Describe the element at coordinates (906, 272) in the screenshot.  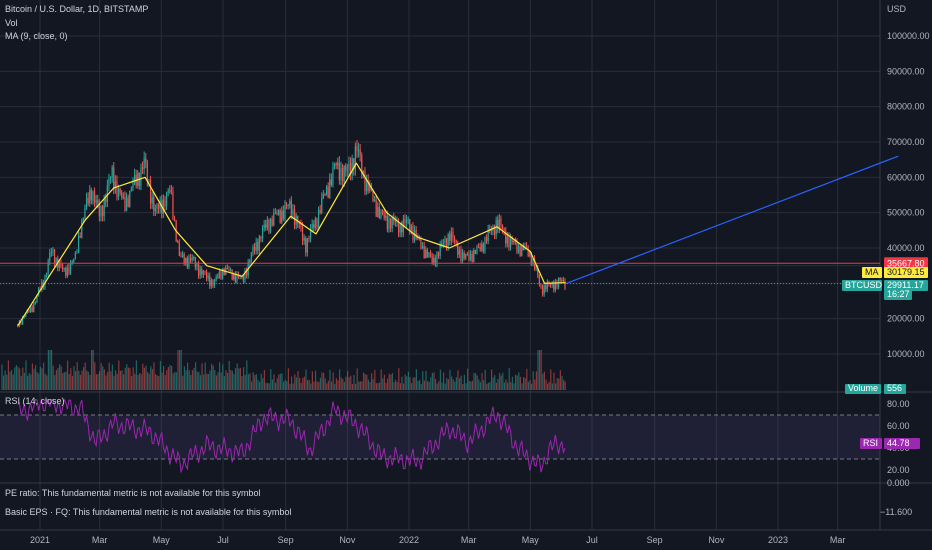
I see `ma-value-tag: 30179.15` at that location.